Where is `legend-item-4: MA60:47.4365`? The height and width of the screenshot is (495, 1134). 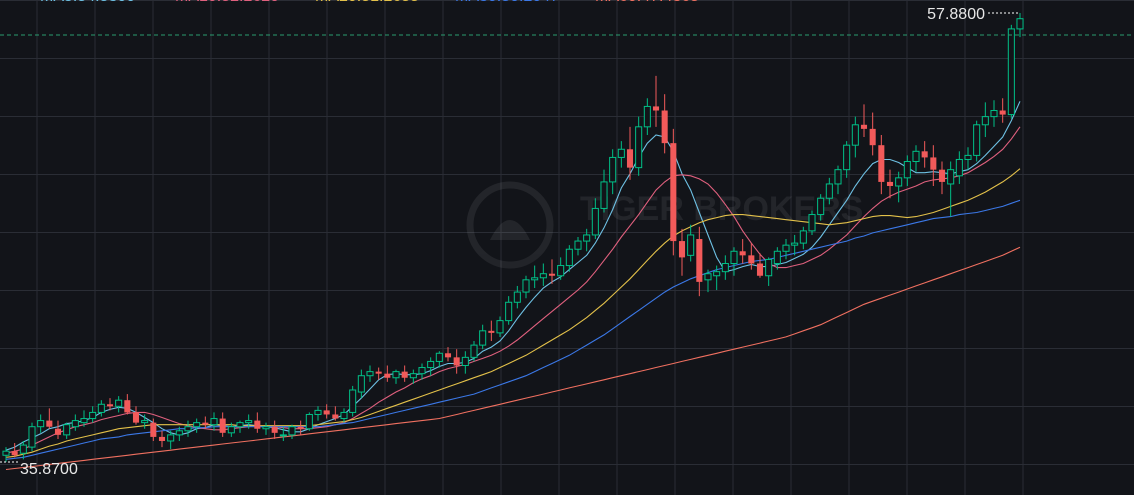 legend-item-4: MA60:47.4365 is located at coordinates (647, 2).